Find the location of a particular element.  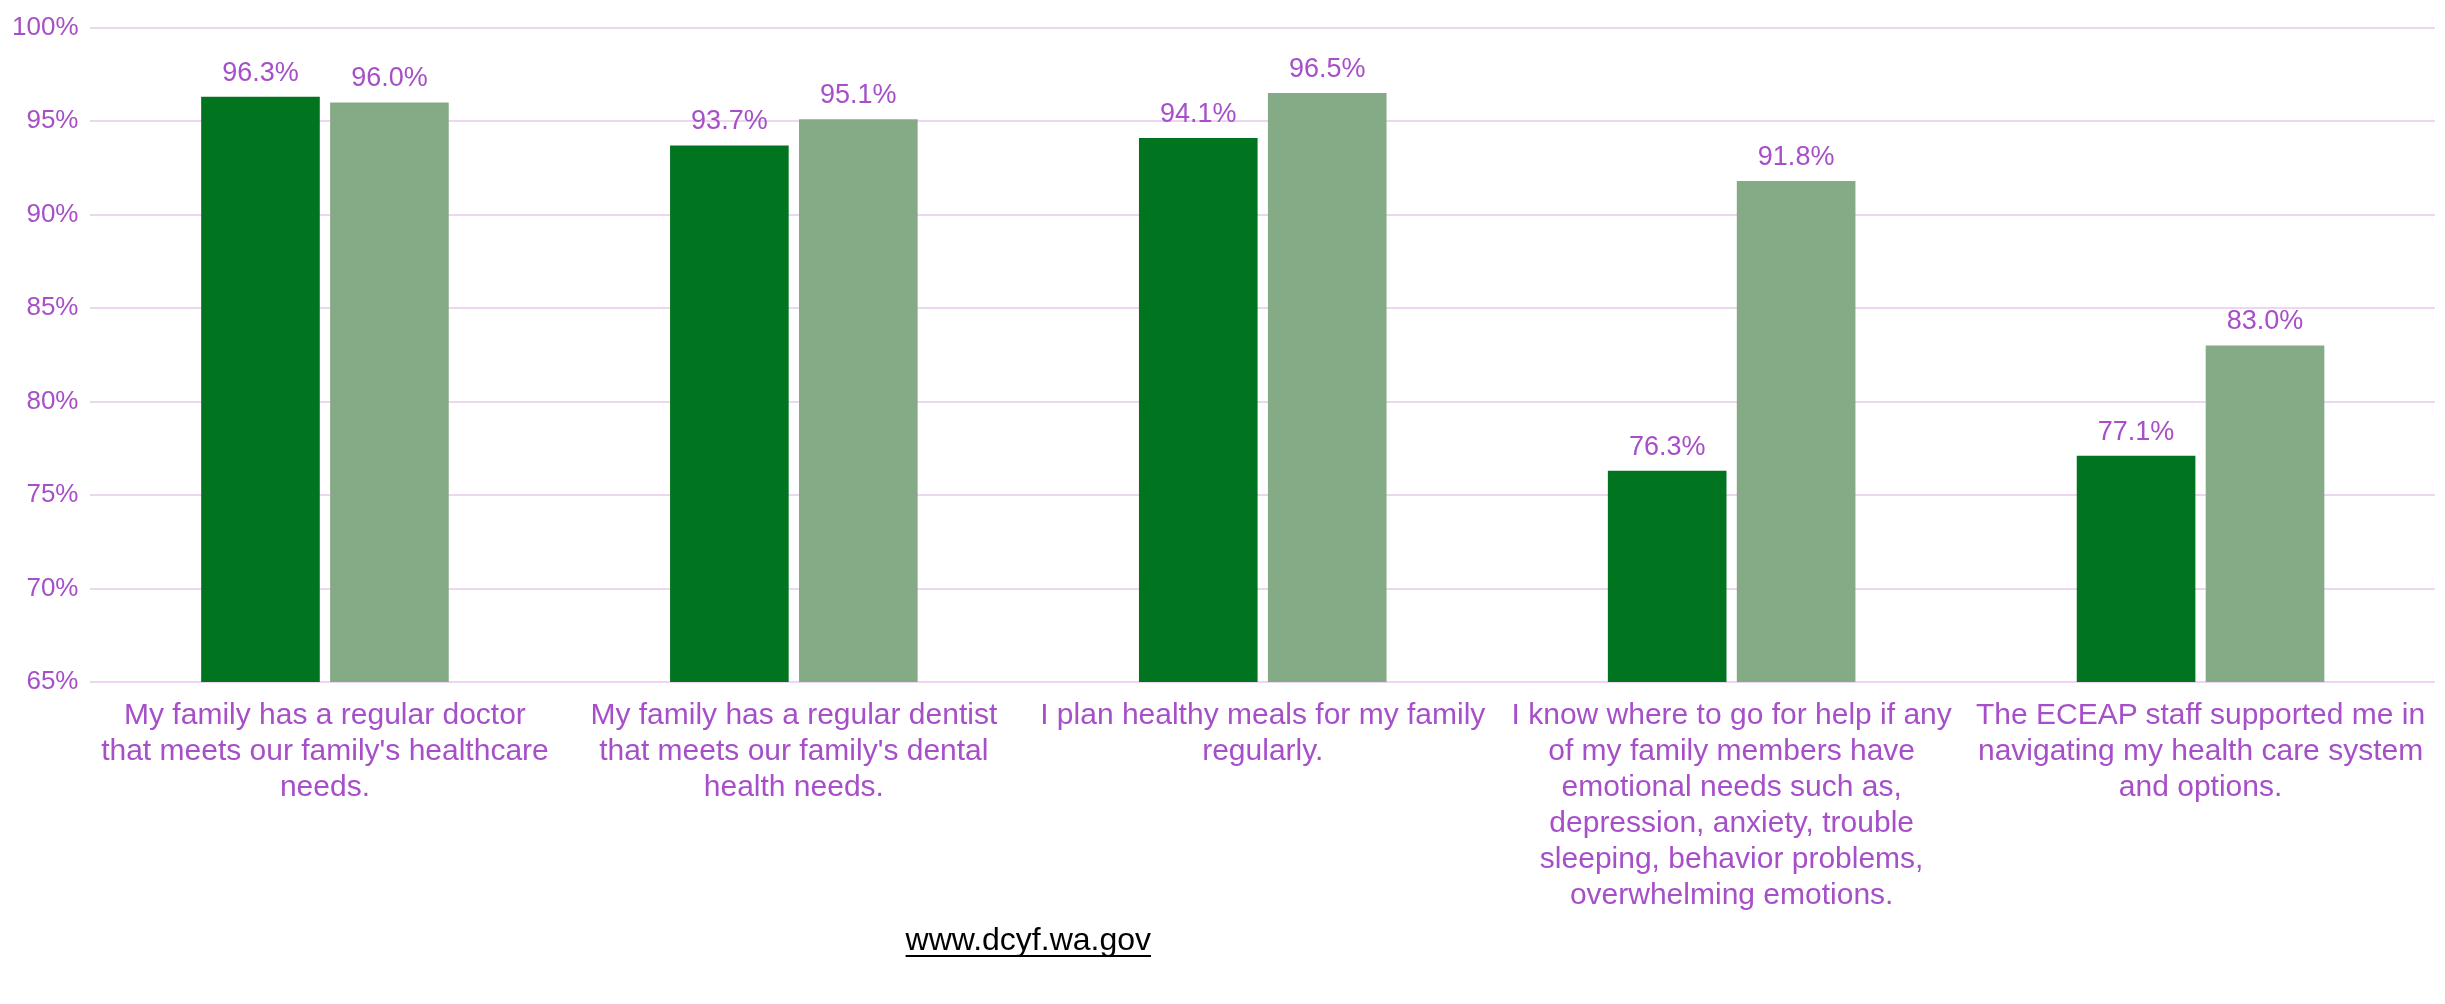

x-tick-label: My family has a regular dentist that meets our family's dental health needs. is located at coordinates (794, 750).